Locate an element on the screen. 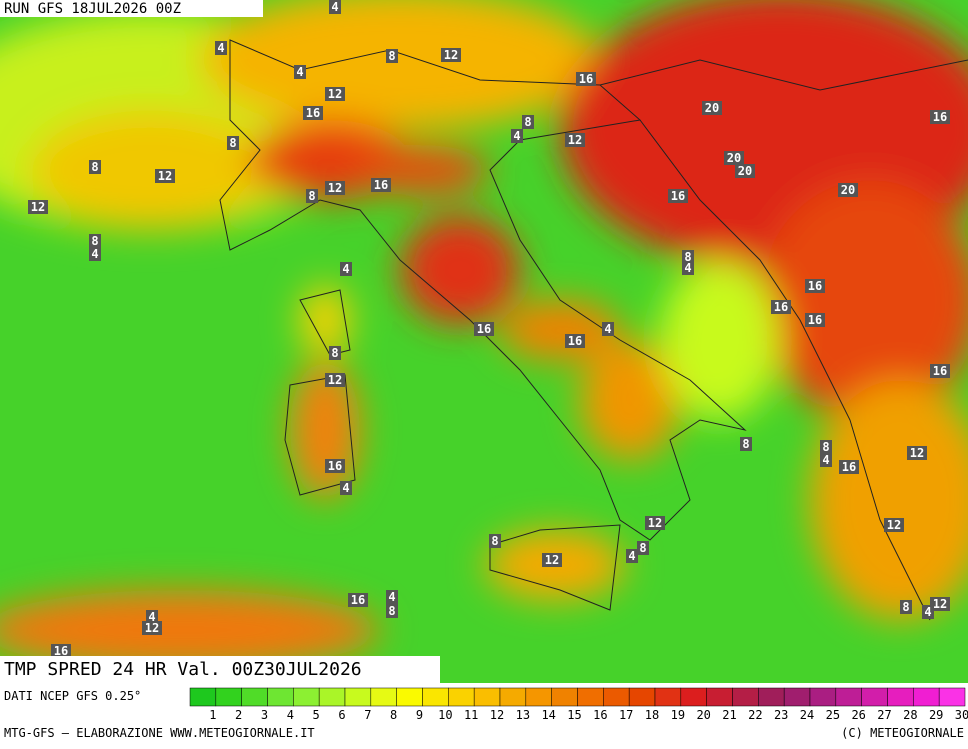  colorbar-label: 9 is located at coordinates (419, 715).